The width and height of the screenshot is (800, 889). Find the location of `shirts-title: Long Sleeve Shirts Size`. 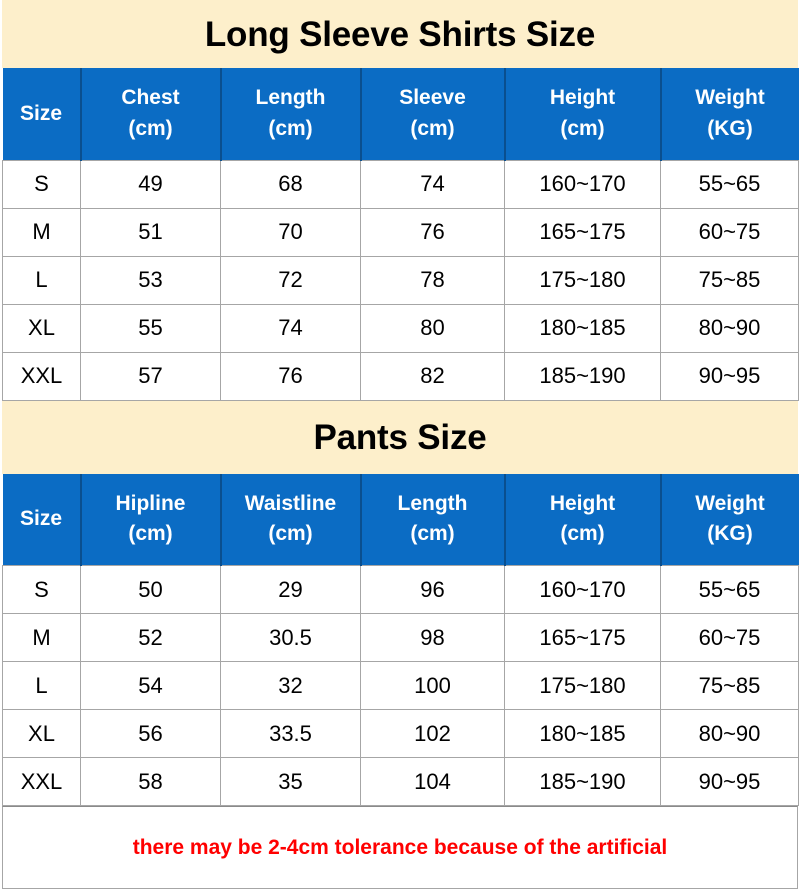

shirts-title: Long Sleeve Shirts Size is located at coordinates (400, 34).